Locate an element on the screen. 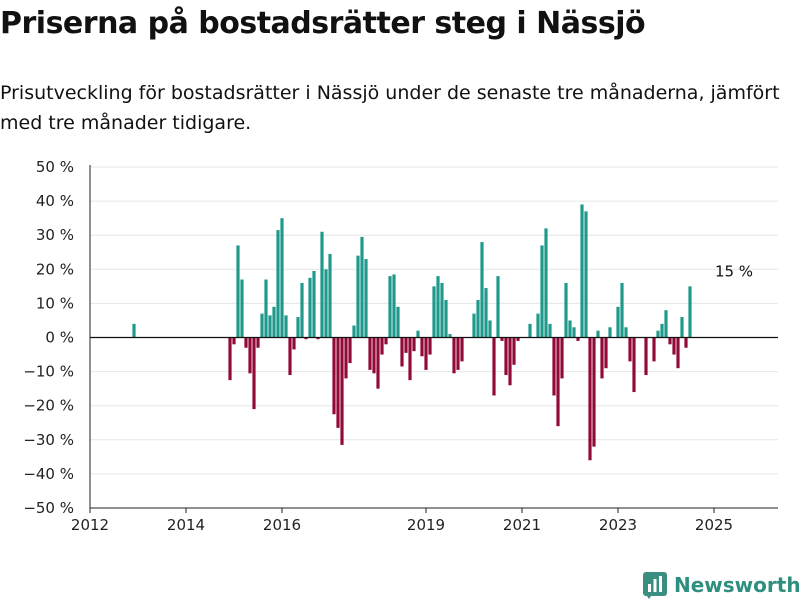 This screenshot has height=600, width=800. y-tick-label: −50 % is located at coordinates (48, 508).